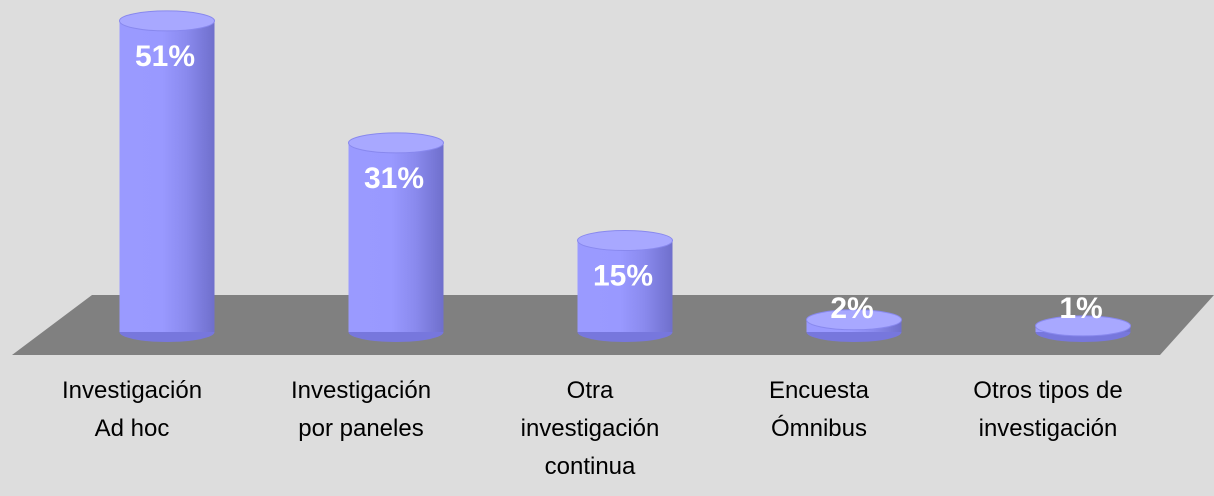 Image resolution: width=1214 pixels, height=496 pixels. What do you see at coordinates (623, 276) in the screenshot?
I see `value-label: 15%` at bounding box center [623, 276].